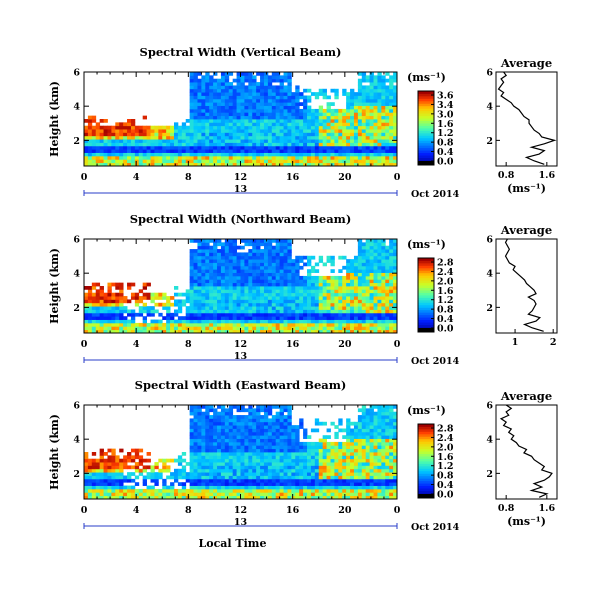 The height and width of the screenshot is (598, 613). I want to click on date-day-label: 13, so click(240, 189).